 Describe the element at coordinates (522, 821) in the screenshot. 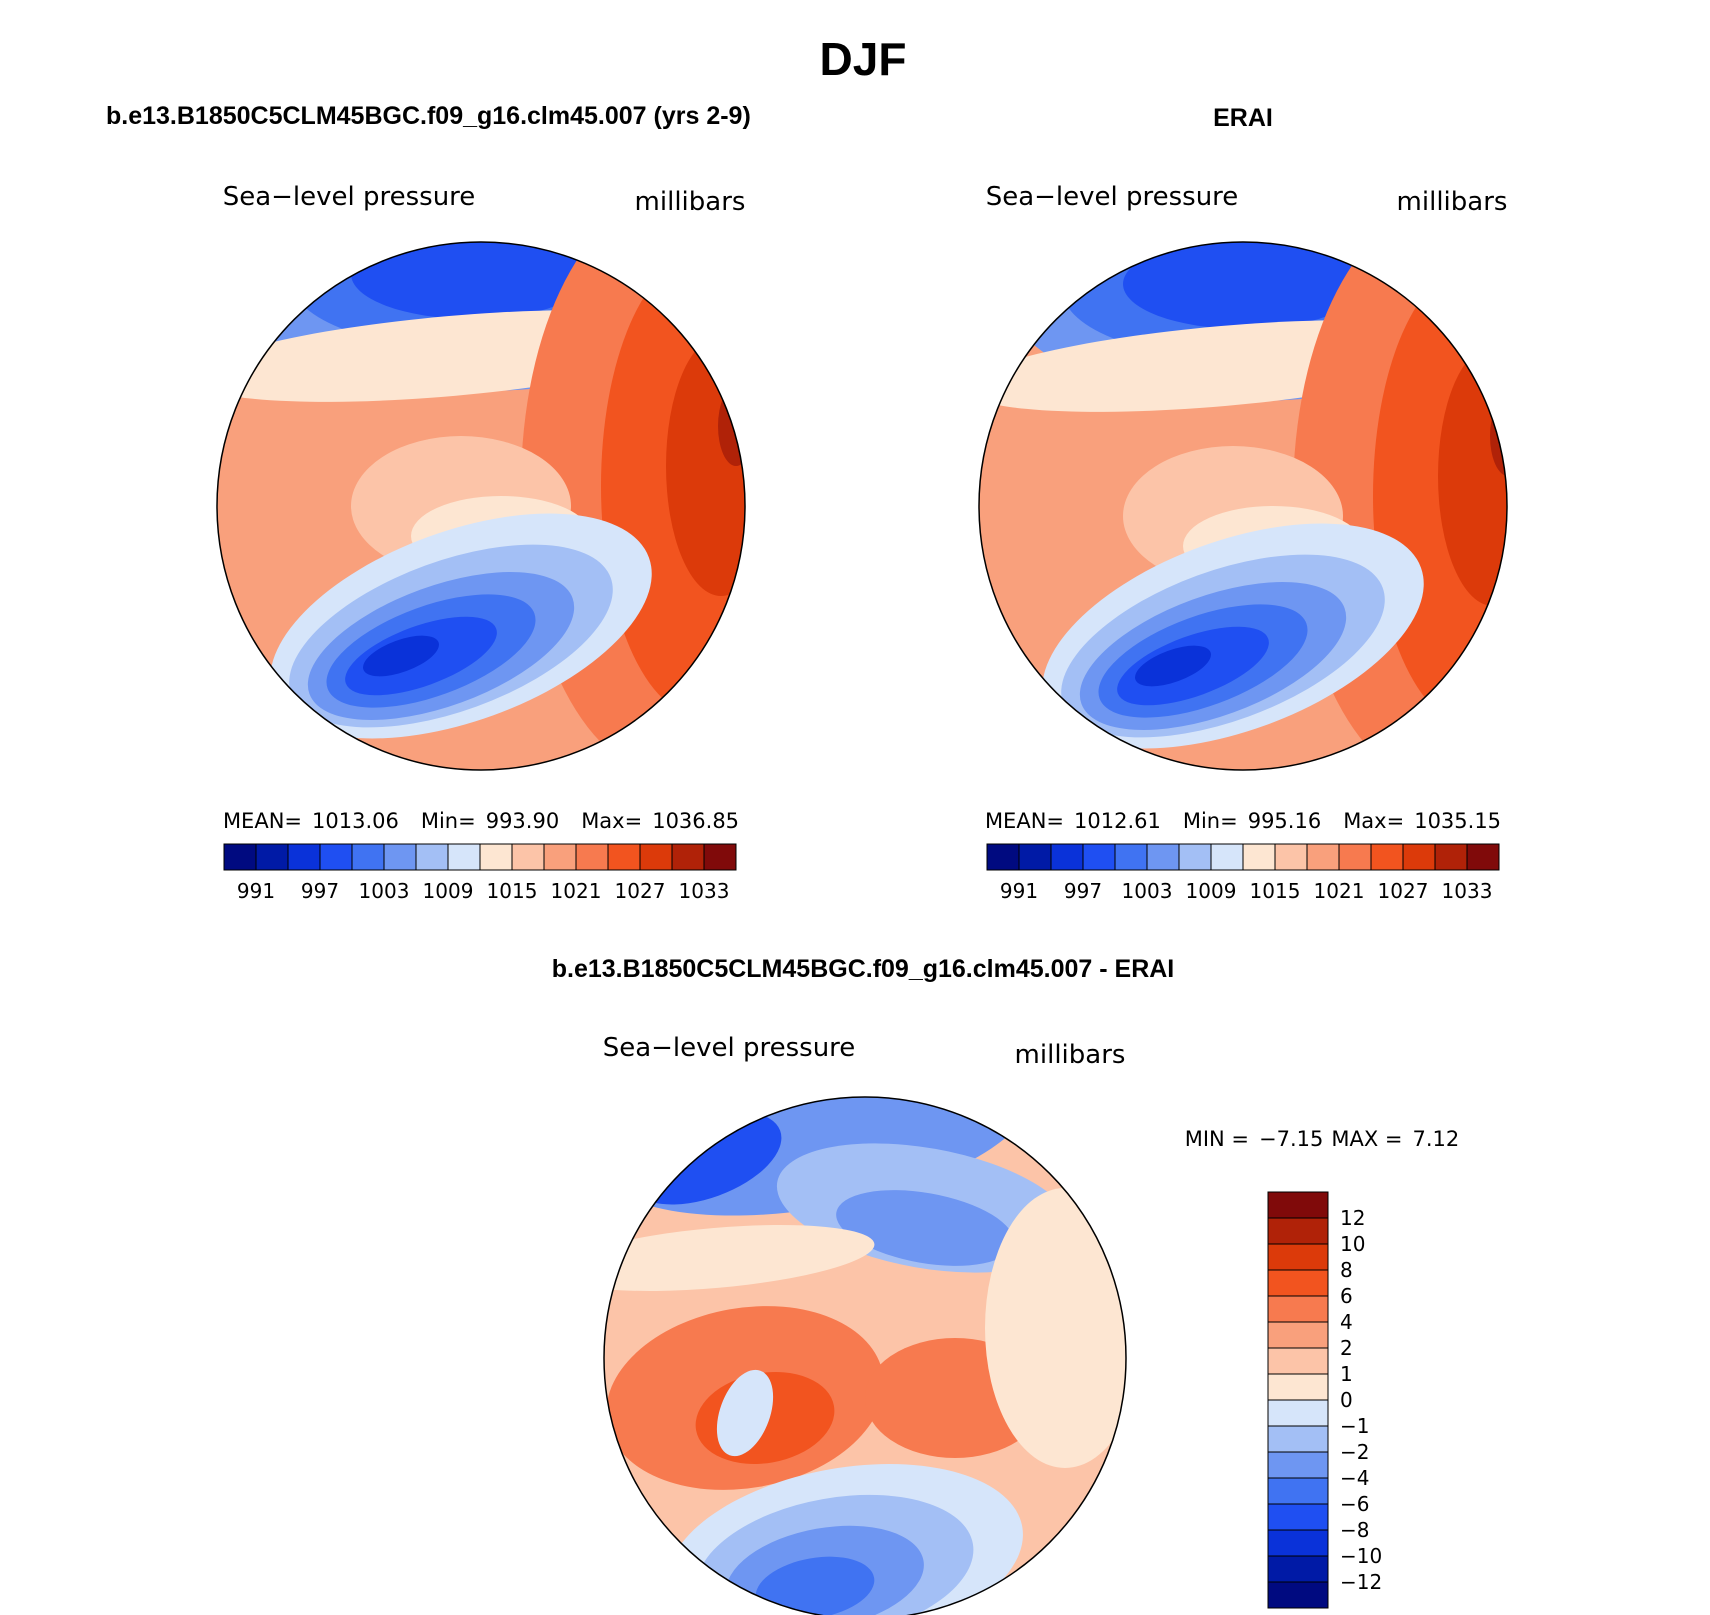

I see `stat-value: 993.90` at that location.